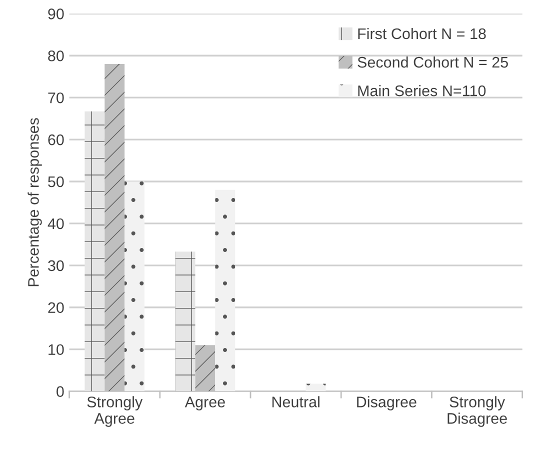 The width and height of the screenshot is (533, 455). I want to click on y-axis-title: Percentage of responses, so click(35, 202).